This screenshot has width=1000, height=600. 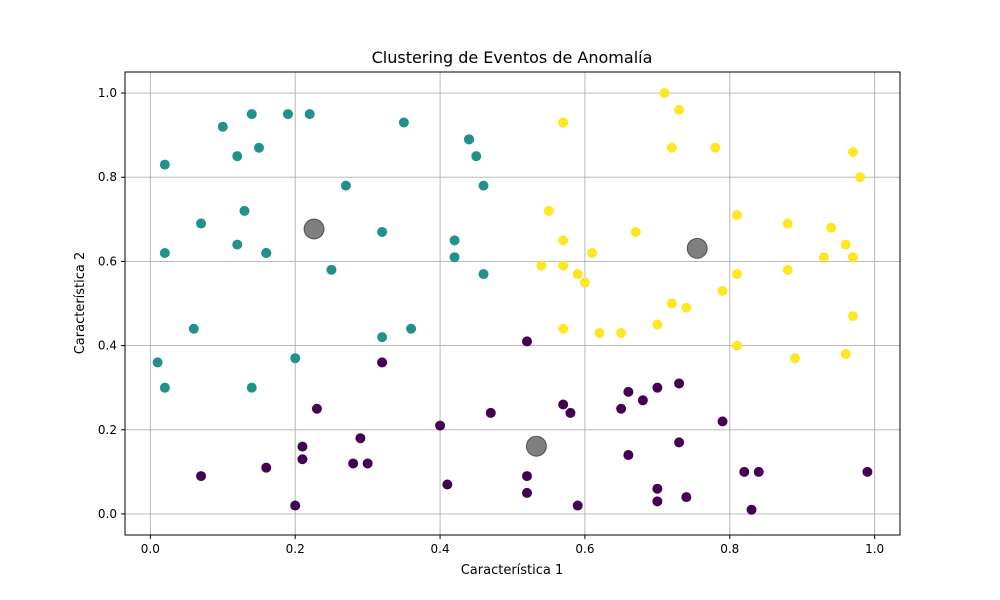 I want to click on x-tick-label: 0.2, so click(x=295, y=549).